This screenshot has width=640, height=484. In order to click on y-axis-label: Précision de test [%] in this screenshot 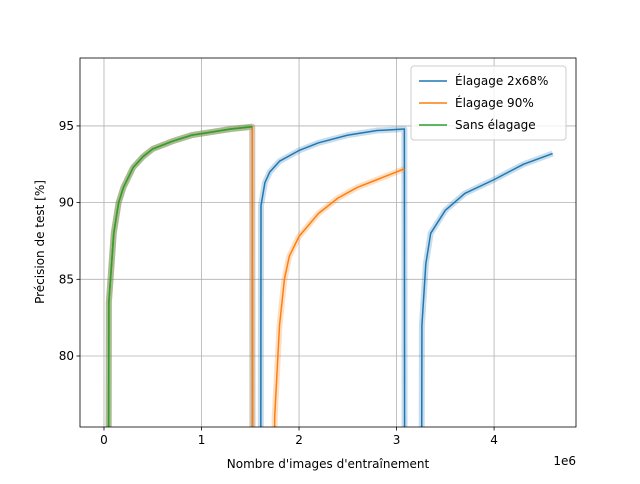, I will do `click(40, 242)`.